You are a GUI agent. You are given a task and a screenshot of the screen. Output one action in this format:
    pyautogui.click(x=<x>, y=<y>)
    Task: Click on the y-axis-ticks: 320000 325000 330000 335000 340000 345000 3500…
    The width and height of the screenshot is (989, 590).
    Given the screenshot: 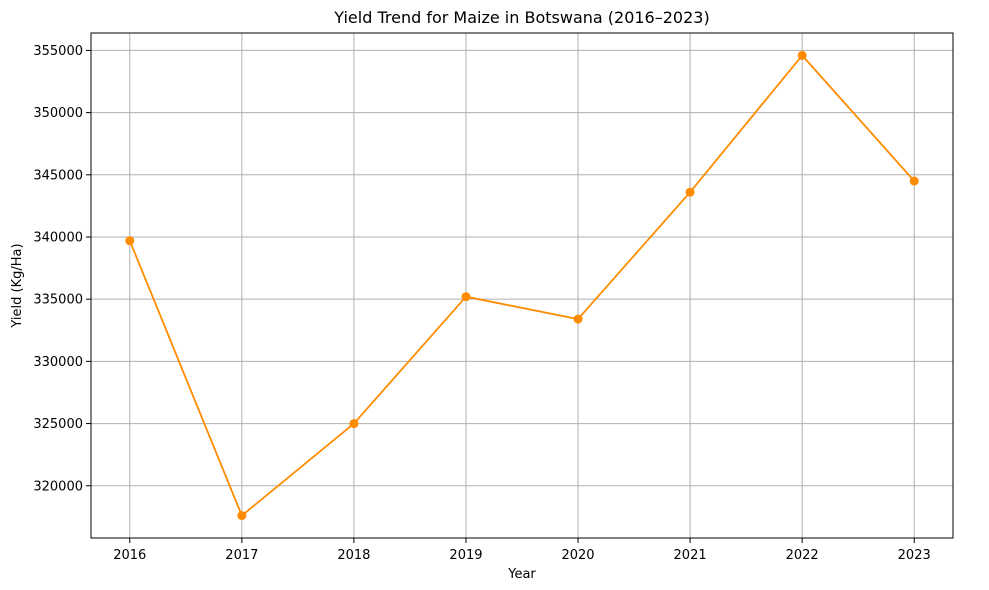 What is the action you would take?
    pyautogui.click(x=62, y=269)
    